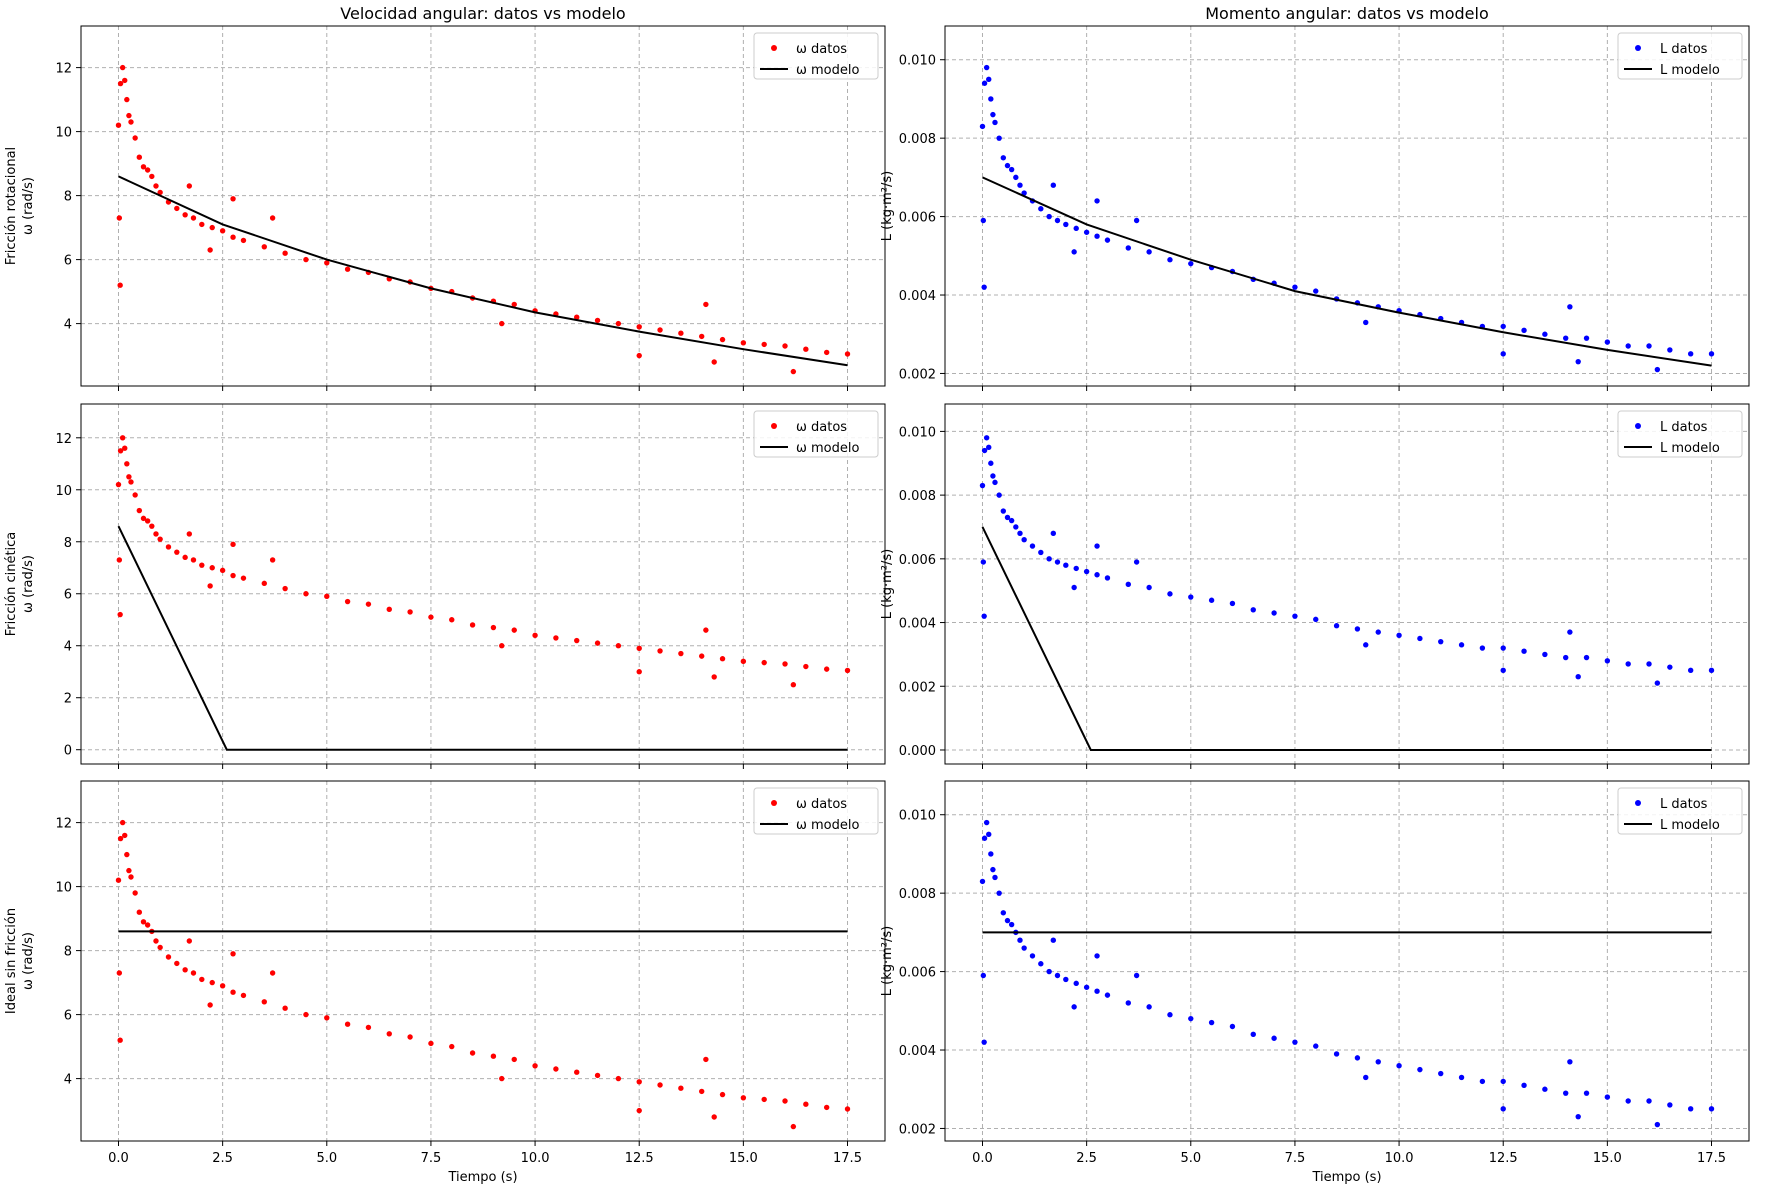 The height and width of the screenshot is (1193, 1789). I want to click on x-tick-label: 5.0, so click(326, 1158).